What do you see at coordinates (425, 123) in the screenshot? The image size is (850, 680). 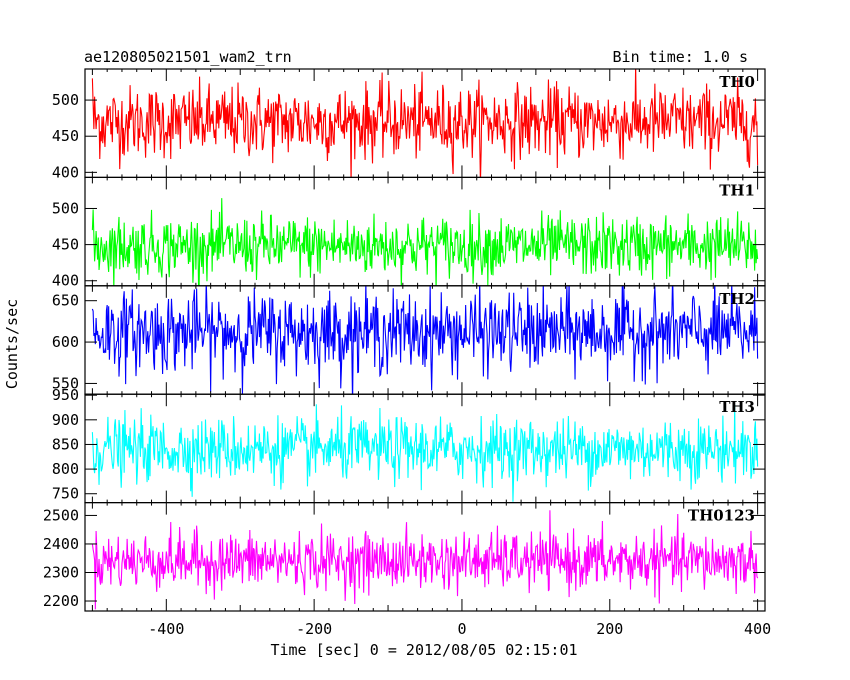 I see `series-line-th0` at bounding box center [425, 123].